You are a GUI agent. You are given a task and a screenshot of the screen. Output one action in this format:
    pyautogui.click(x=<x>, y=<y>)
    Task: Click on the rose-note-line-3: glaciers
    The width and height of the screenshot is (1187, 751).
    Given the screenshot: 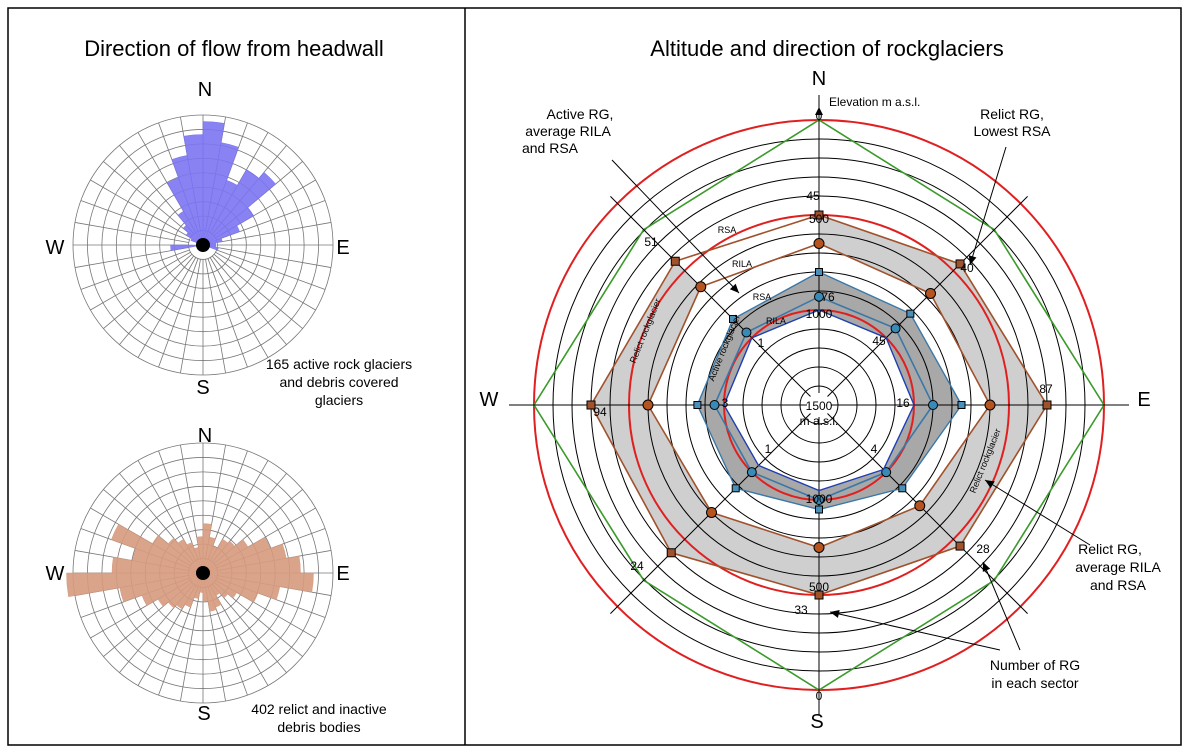 What is the action you would take?
    pyautogui.click(x=339, y=400)
    